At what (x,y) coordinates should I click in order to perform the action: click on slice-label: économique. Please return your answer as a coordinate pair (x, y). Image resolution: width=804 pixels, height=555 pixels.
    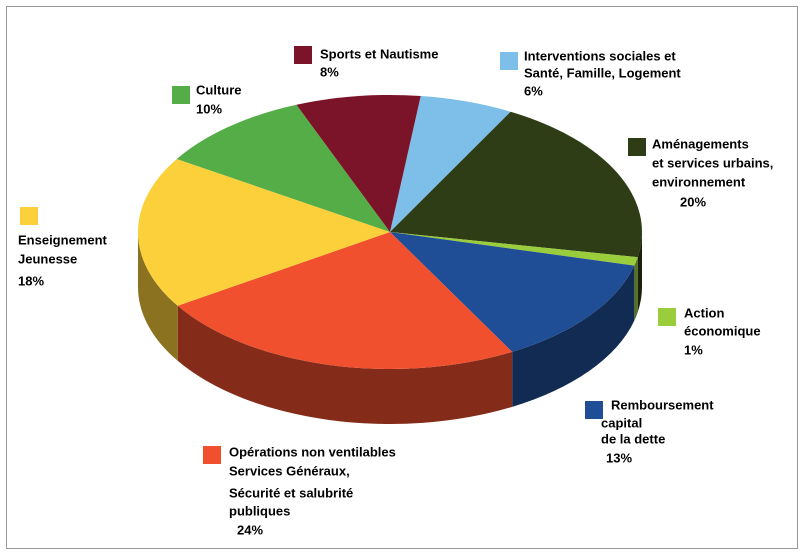
    Looking at the image, I should click on (722, 330).